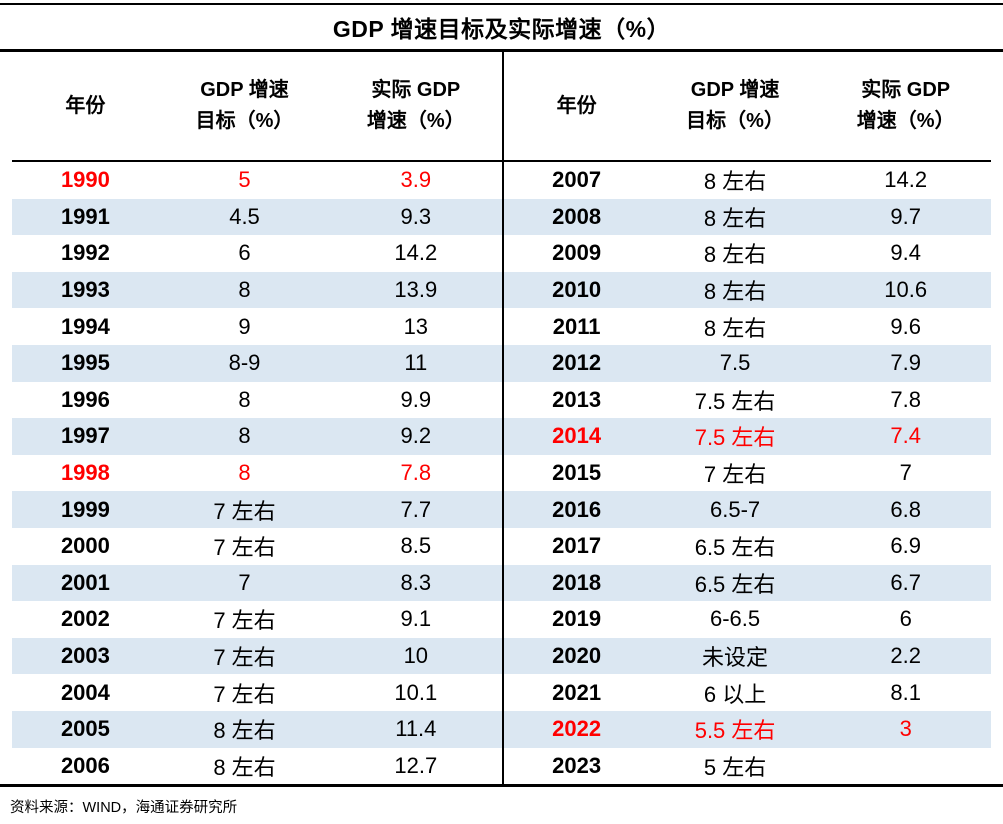  I want to click on year-cell: 2019, so click(577, 619).